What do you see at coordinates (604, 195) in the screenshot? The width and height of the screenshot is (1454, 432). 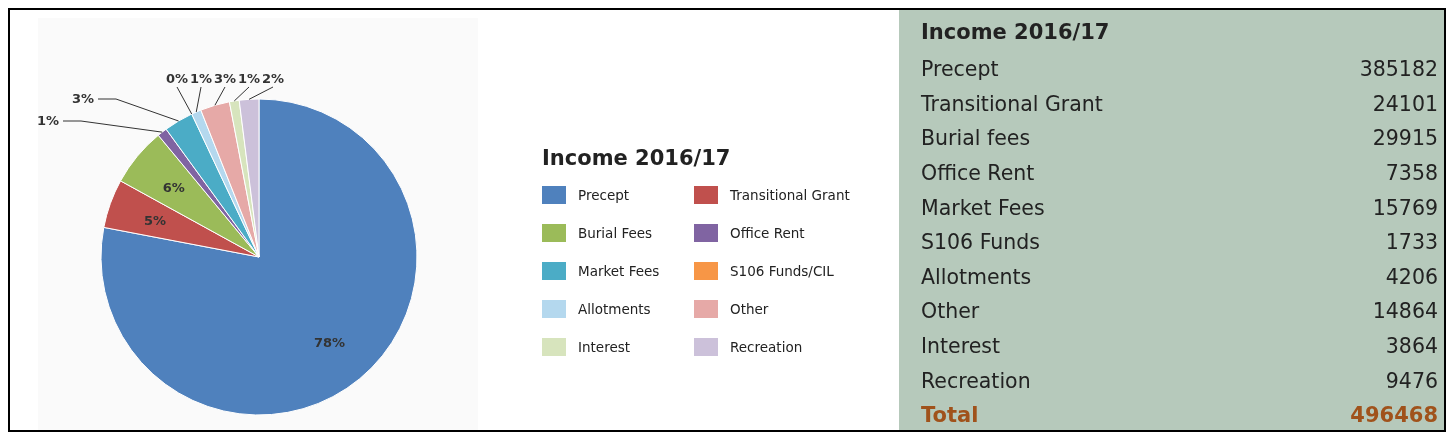 I see `legend-label: Precept` at bounding box center [604, 195].